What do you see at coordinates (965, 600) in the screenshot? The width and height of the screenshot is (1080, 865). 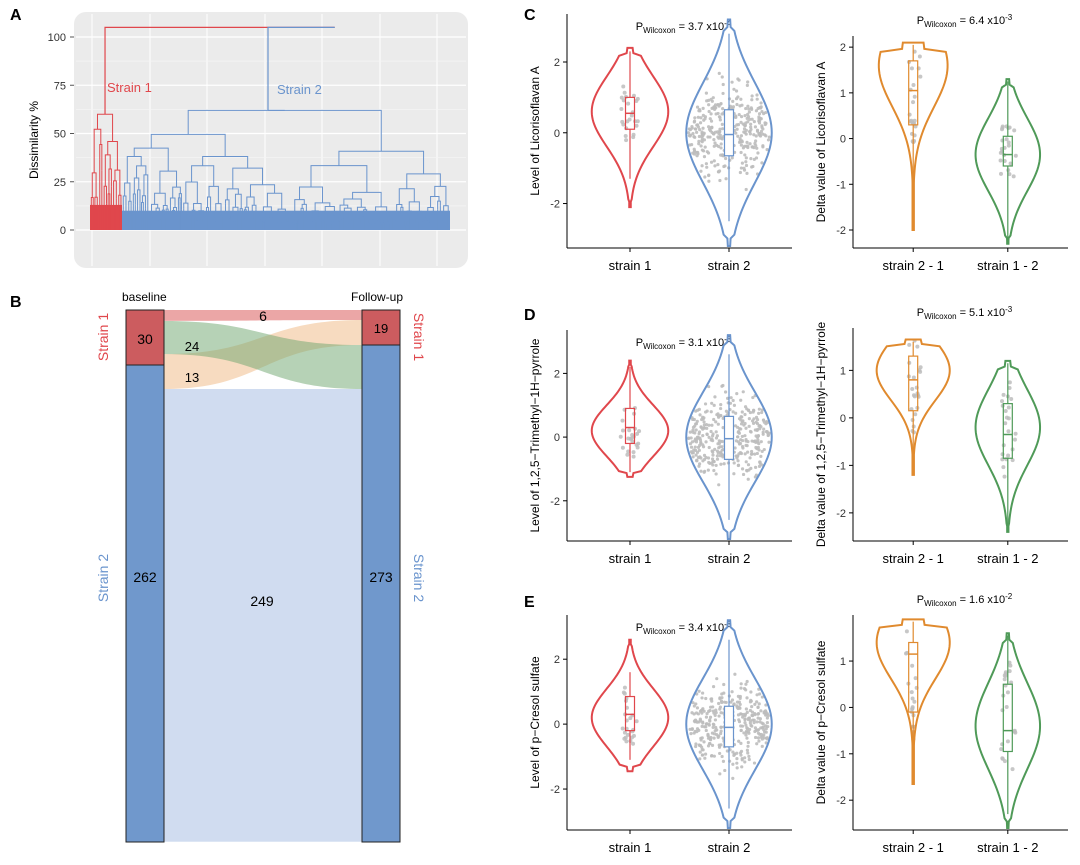 I see `p-value-label: PWilcoxon = 1.6 x10-2` at bounding box center [965, 600].